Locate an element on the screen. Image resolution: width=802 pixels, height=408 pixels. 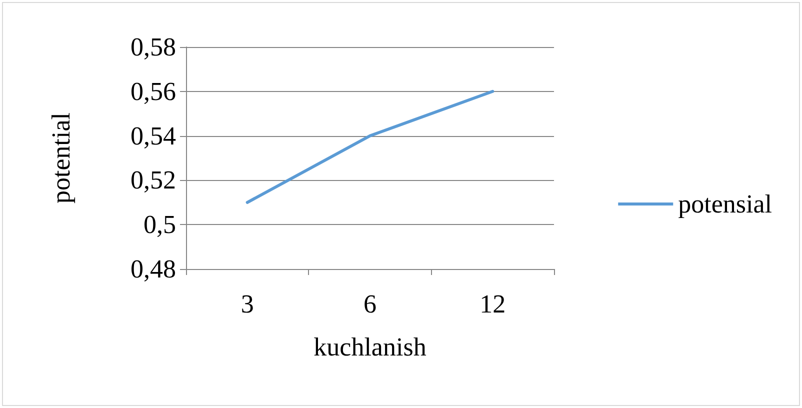
x-tick-label: 6 is located at coordinates (370, 304).